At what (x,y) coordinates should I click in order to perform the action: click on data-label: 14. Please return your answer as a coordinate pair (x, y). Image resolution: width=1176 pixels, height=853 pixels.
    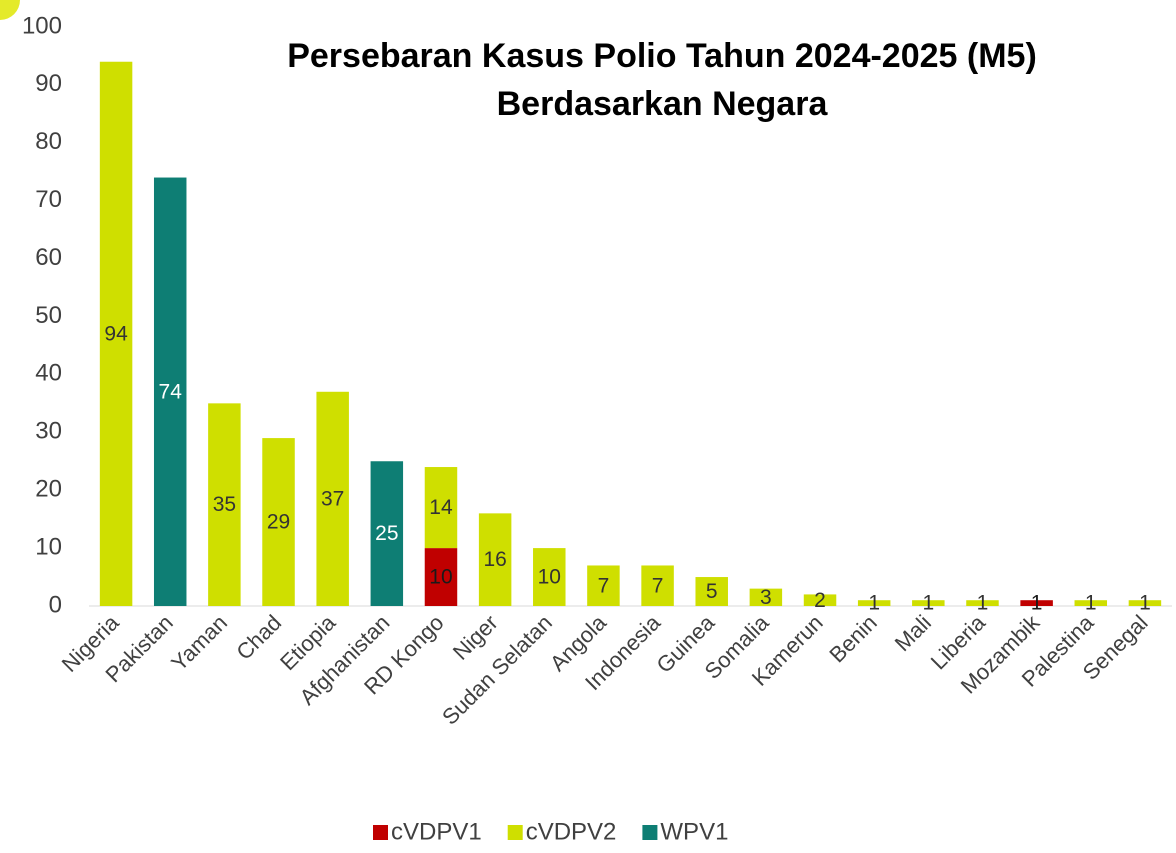
    Looking at the image, I should click on (441, 507).